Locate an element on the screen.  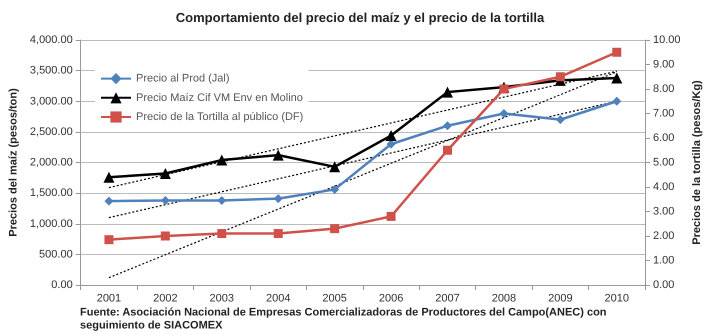
legend-label: Precio Maíz Cif VM Env en Molino is located at coordinates (219, 98).